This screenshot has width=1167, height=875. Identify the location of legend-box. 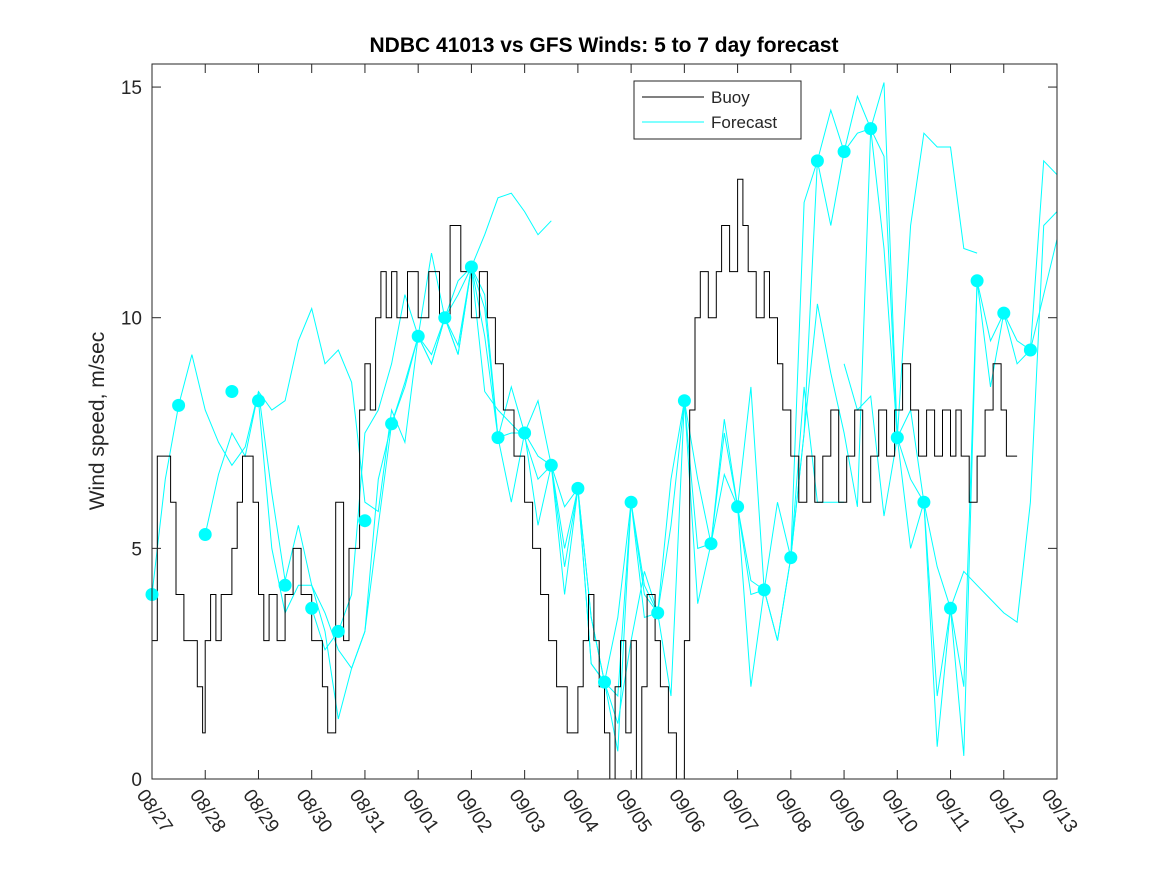
(717, 110).